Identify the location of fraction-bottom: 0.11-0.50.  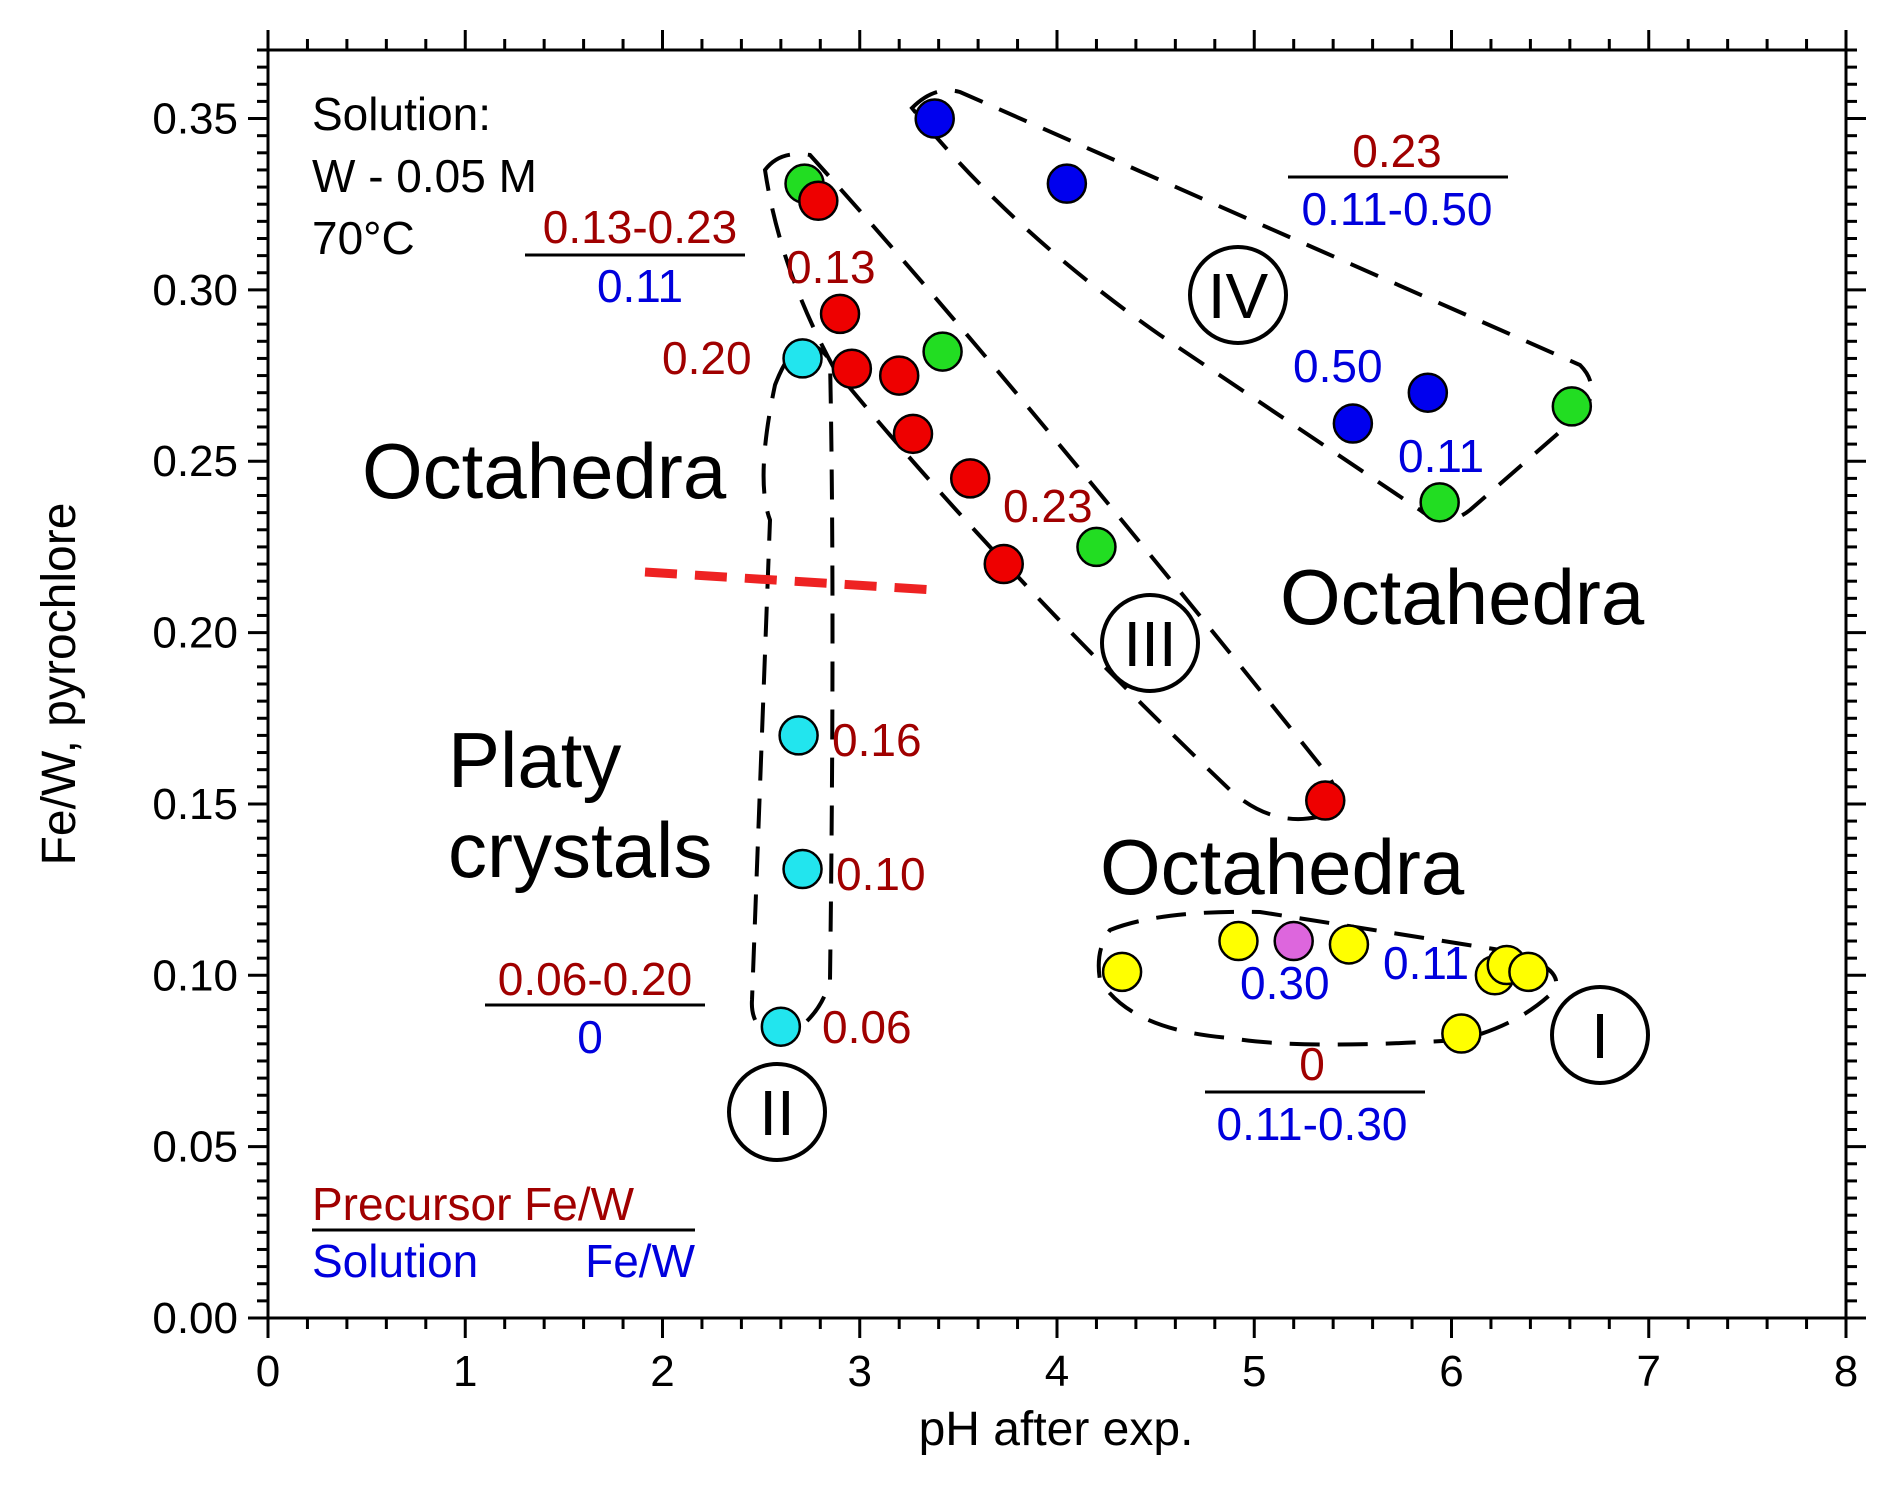
(1397, 209).